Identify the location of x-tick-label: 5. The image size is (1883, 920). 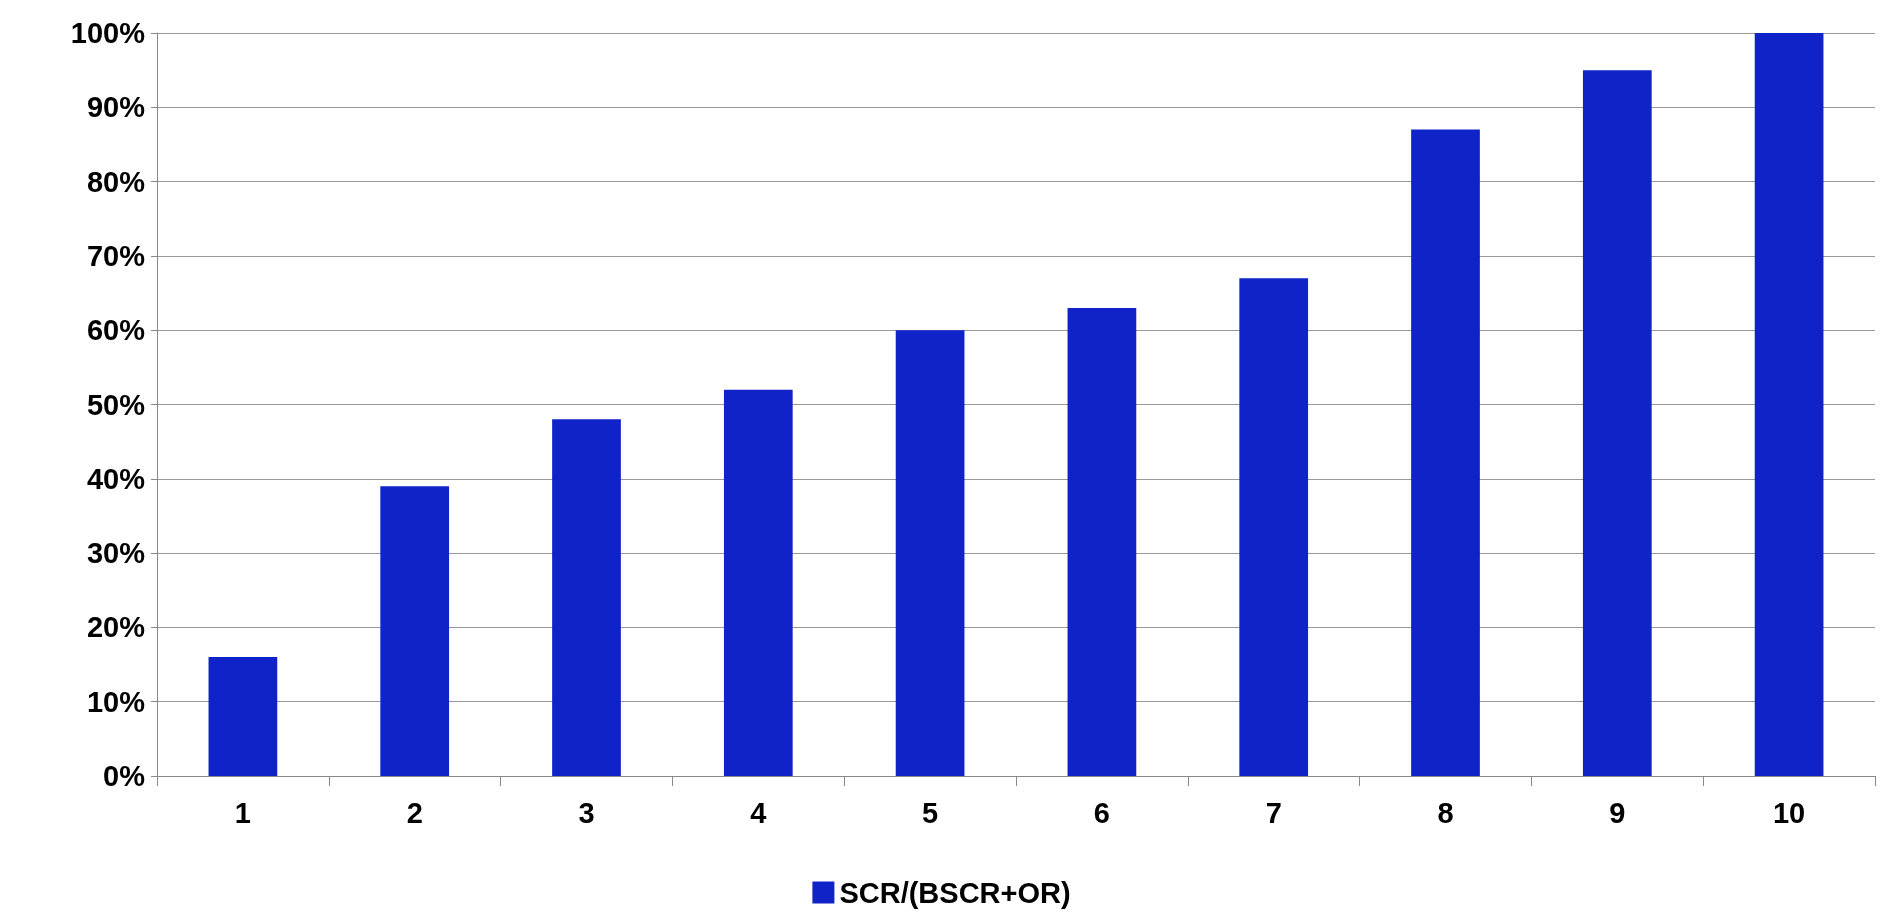
(930, 812).